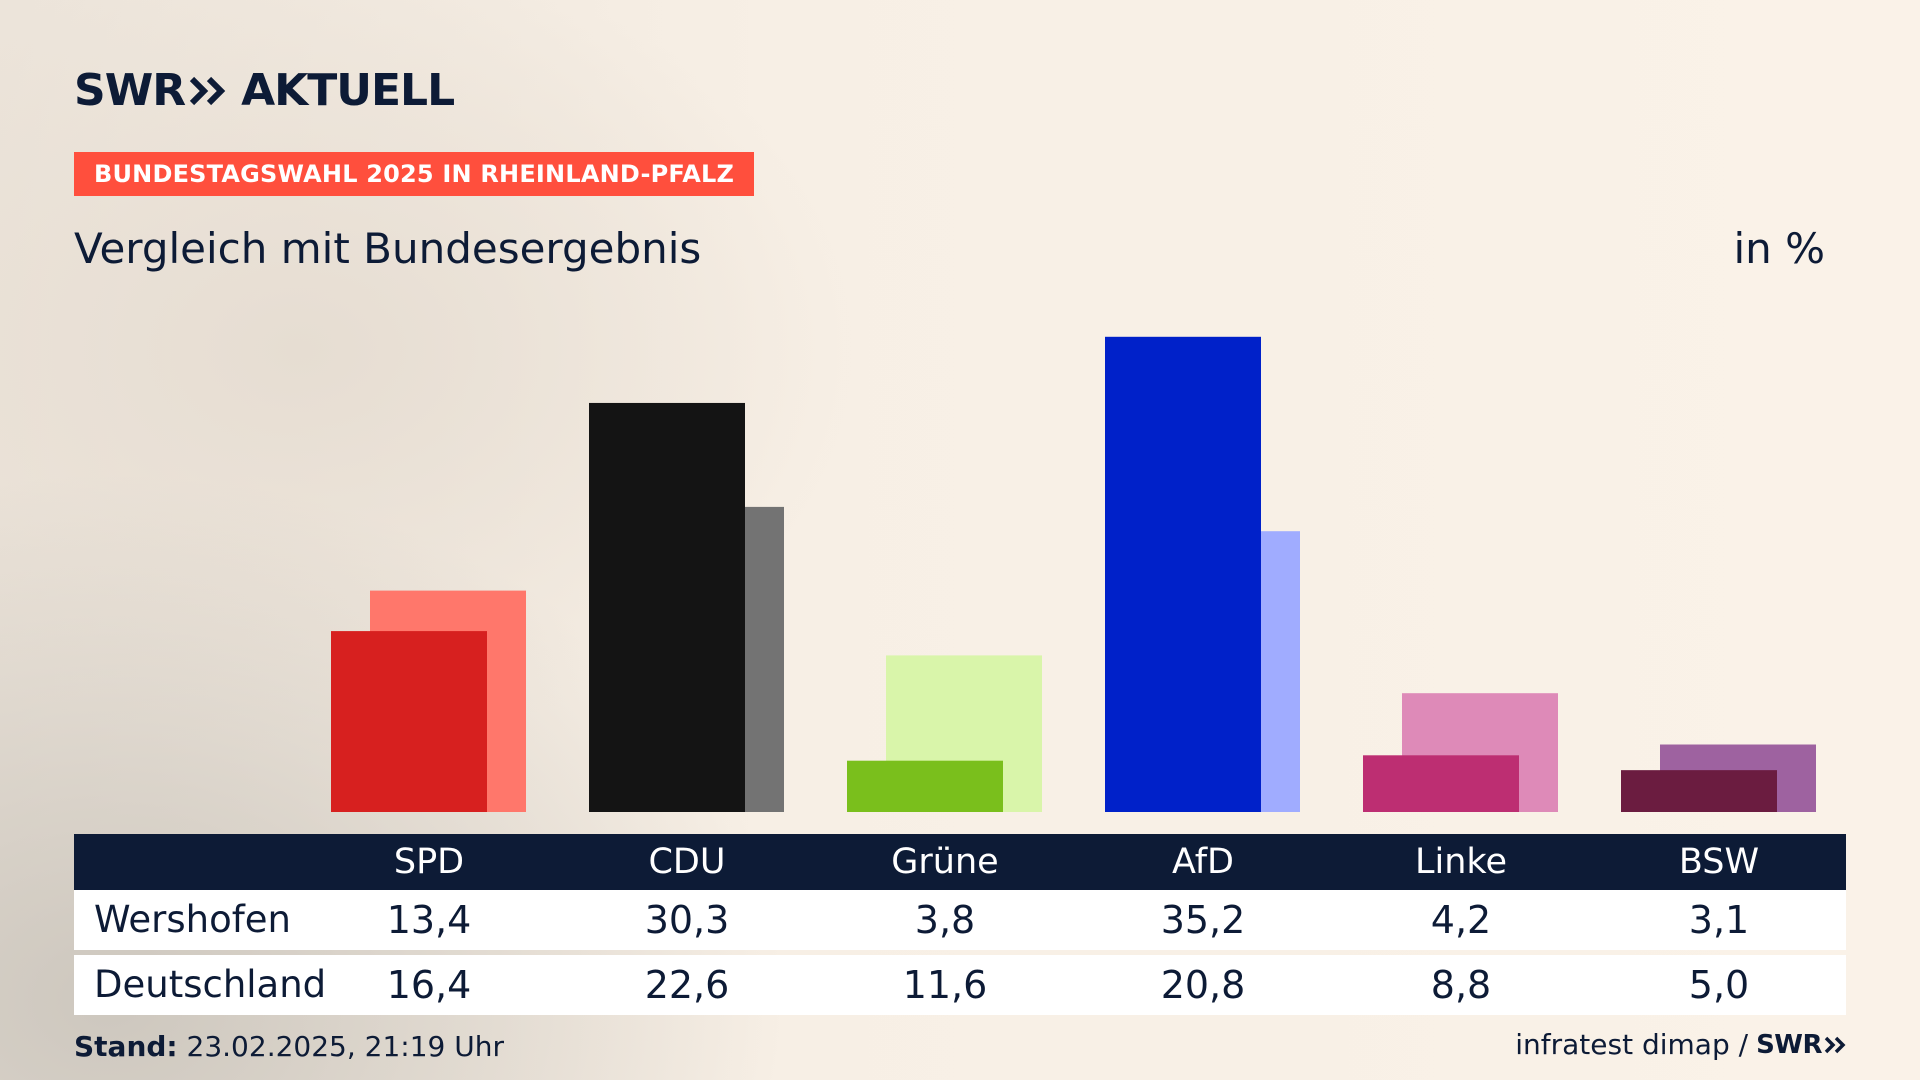 Image resolution: width=1920 pixels, height=1080 pixels. Describe the element at coordinates (388, 248) in the screenshot. I see `chart-title: Vergleich mit Bundesergebnis` at that location.